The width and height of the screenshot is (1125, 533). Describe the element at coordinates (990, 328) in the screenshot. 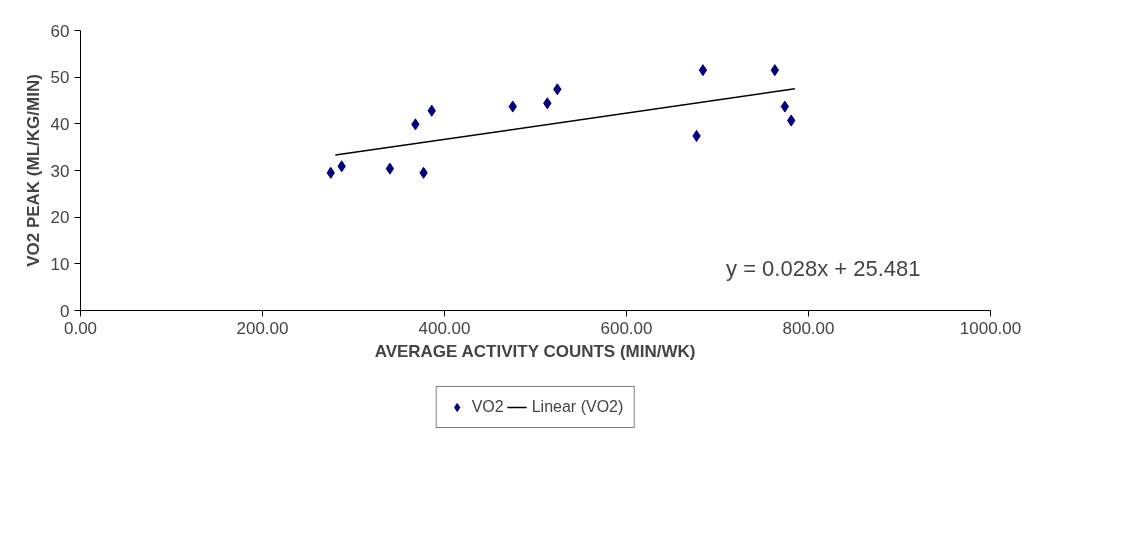

I see `x-tick-label: 1000.00` at that location.